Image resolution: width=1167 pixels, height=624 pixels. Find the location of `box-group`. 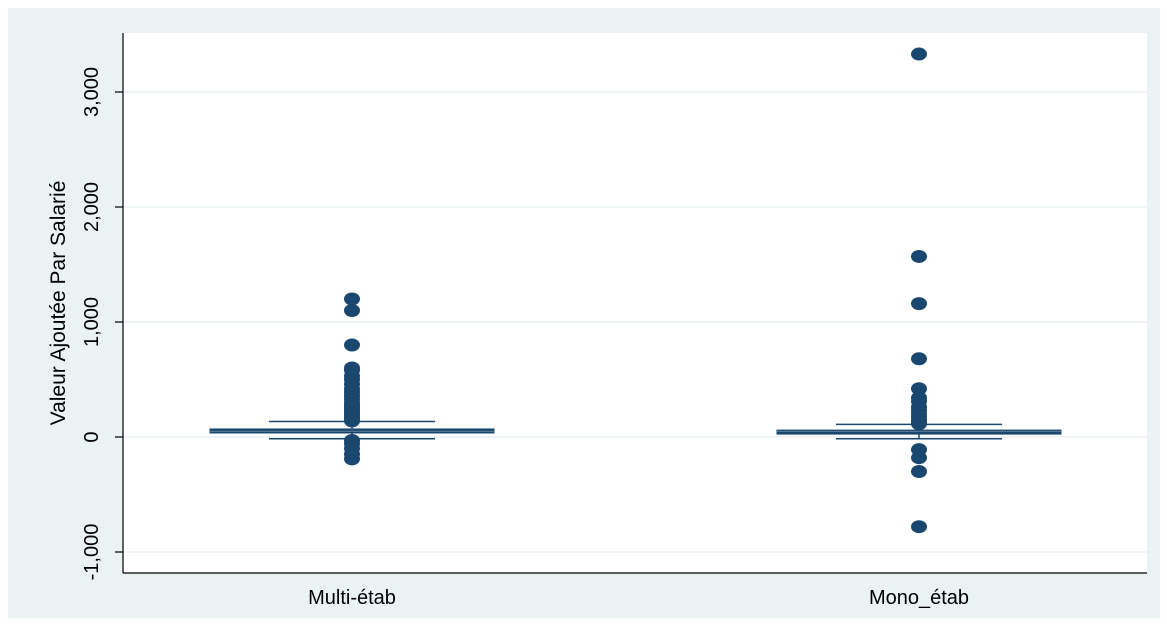

box-group is located at coordinates (352, 379).